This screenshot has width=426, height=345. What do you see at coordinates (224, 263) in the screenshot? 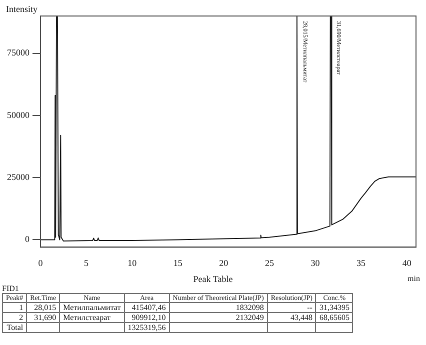
I see `x-tick-label: 20` at bounding box center [224, 263].